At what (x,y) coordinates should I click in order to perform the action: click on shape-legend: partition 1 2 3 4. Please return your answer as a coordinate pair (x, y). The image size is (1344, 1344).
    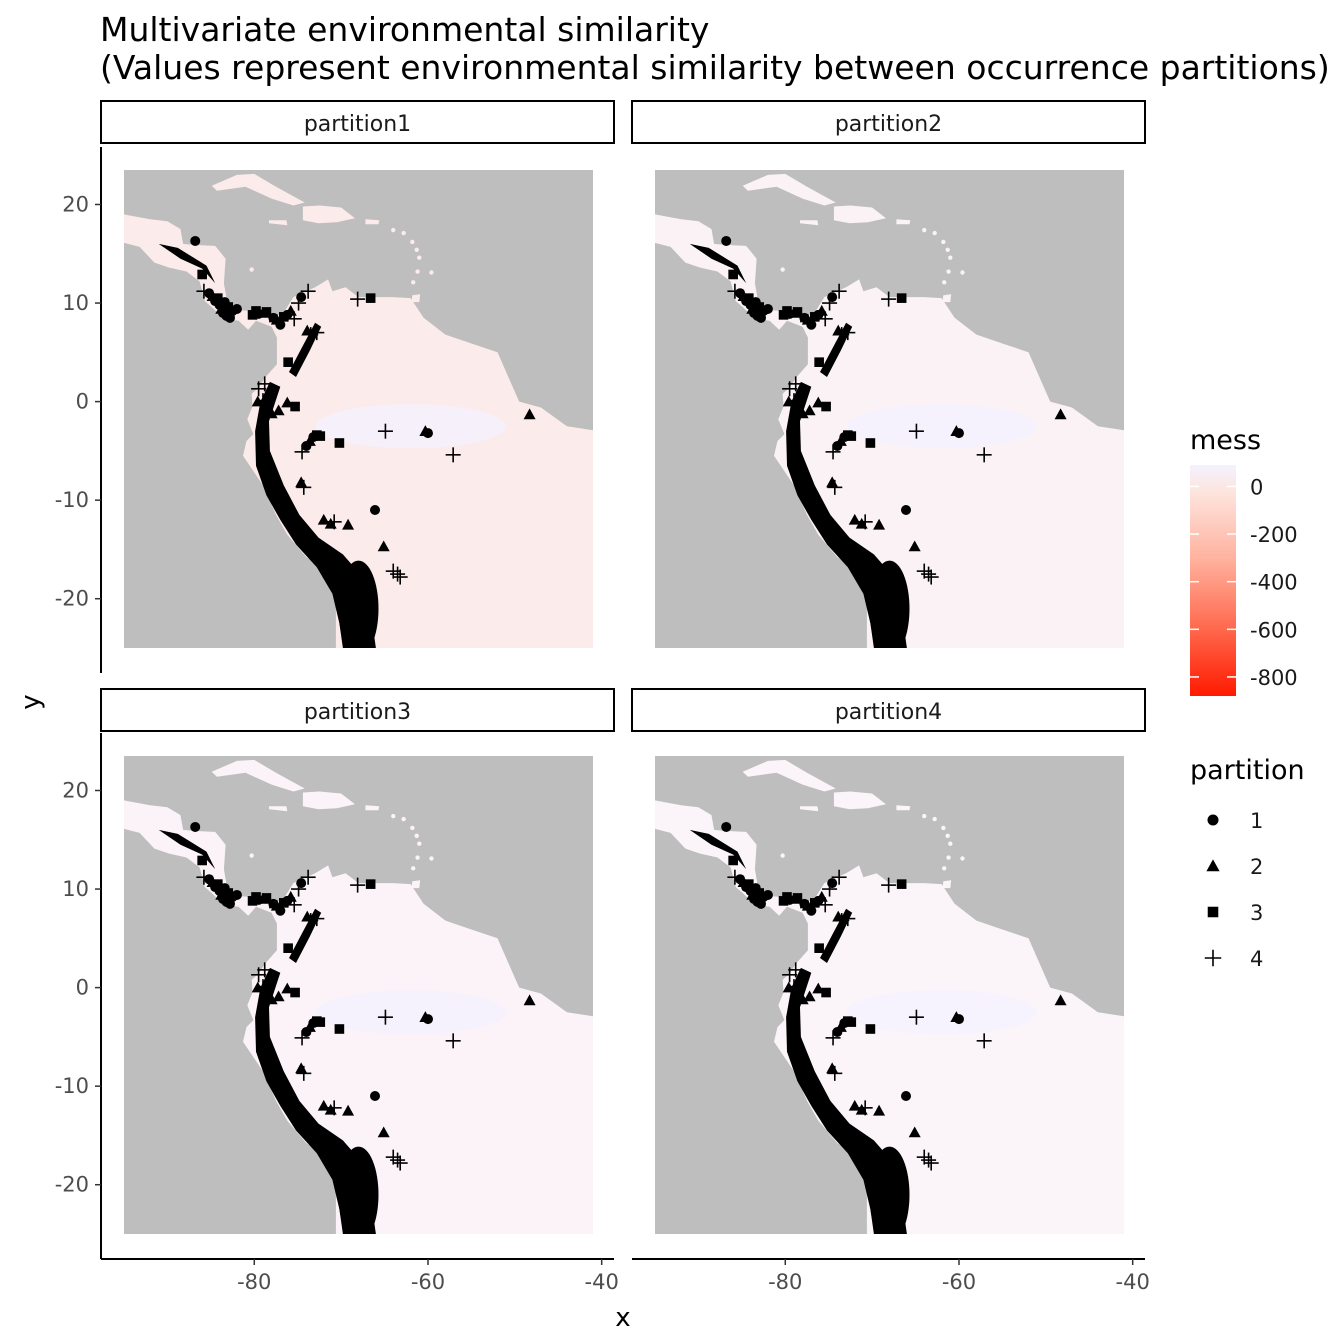
    Looking at the image, I should click on (1247, 863).